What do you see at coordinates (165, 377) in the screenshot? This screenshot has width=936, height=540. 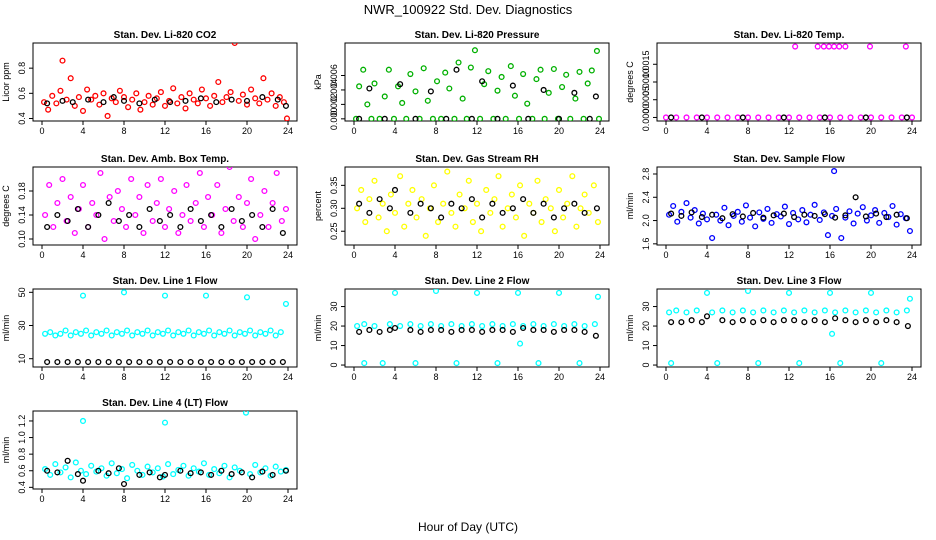 I see `x-tick-label: 12` at bounding box center [165, 377].